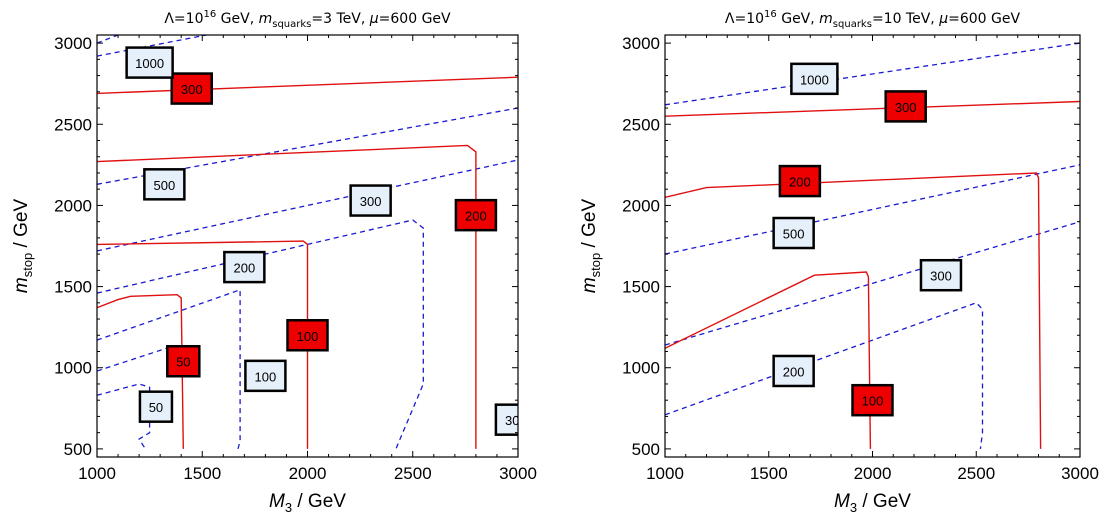 This screenshot has width=1105, height=524. What do you see at coordinates (307, 19) in the screenshot?
I see `chart-title: Λ=1016 GeV, msquarks=3 TeV, μ=600 GeV` at bounding box center [307, 19].